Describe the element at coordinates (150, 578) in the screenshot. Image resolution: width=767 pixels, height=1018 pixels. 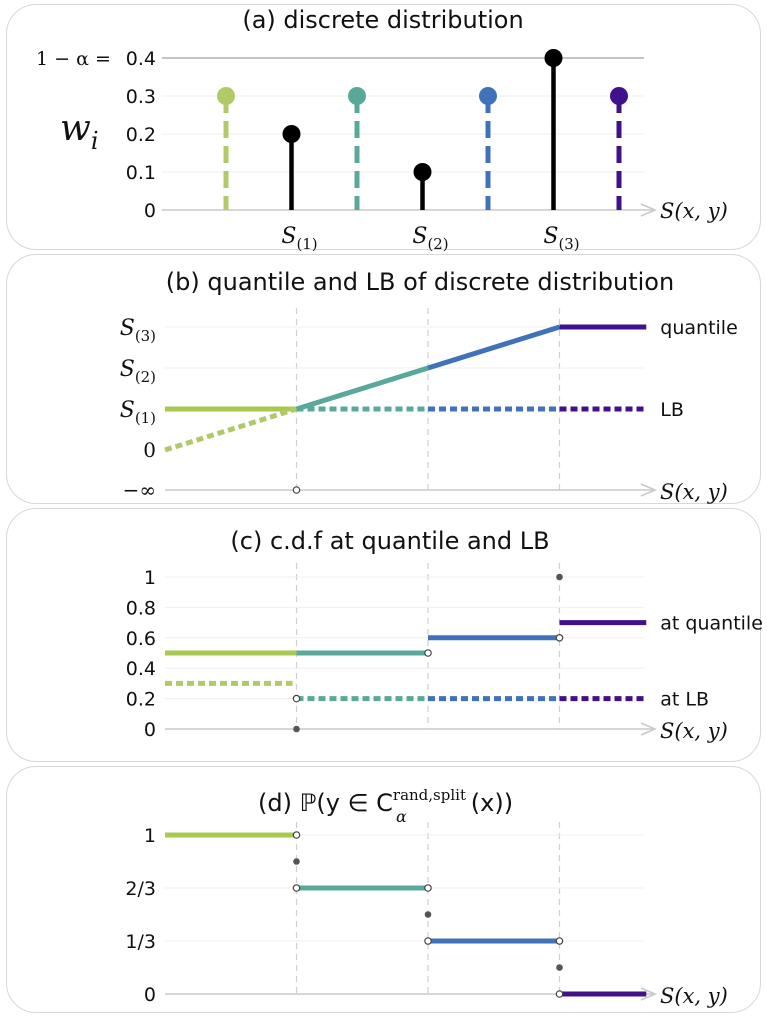
I see `panel-c-ytick: 1` at that location.